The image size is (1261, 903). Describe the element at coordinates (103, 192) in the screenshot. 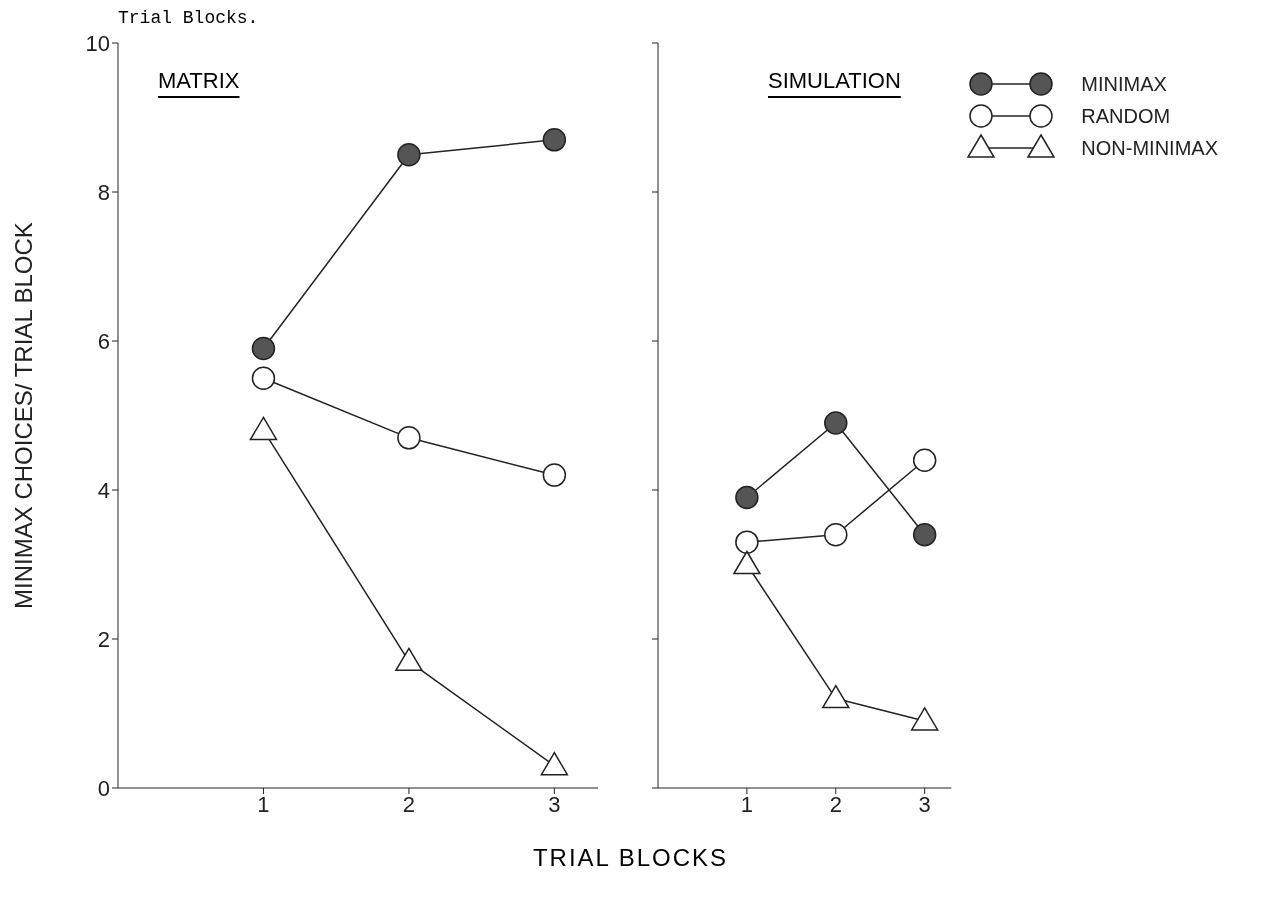

I see `y-tick-label: 8` at that location.